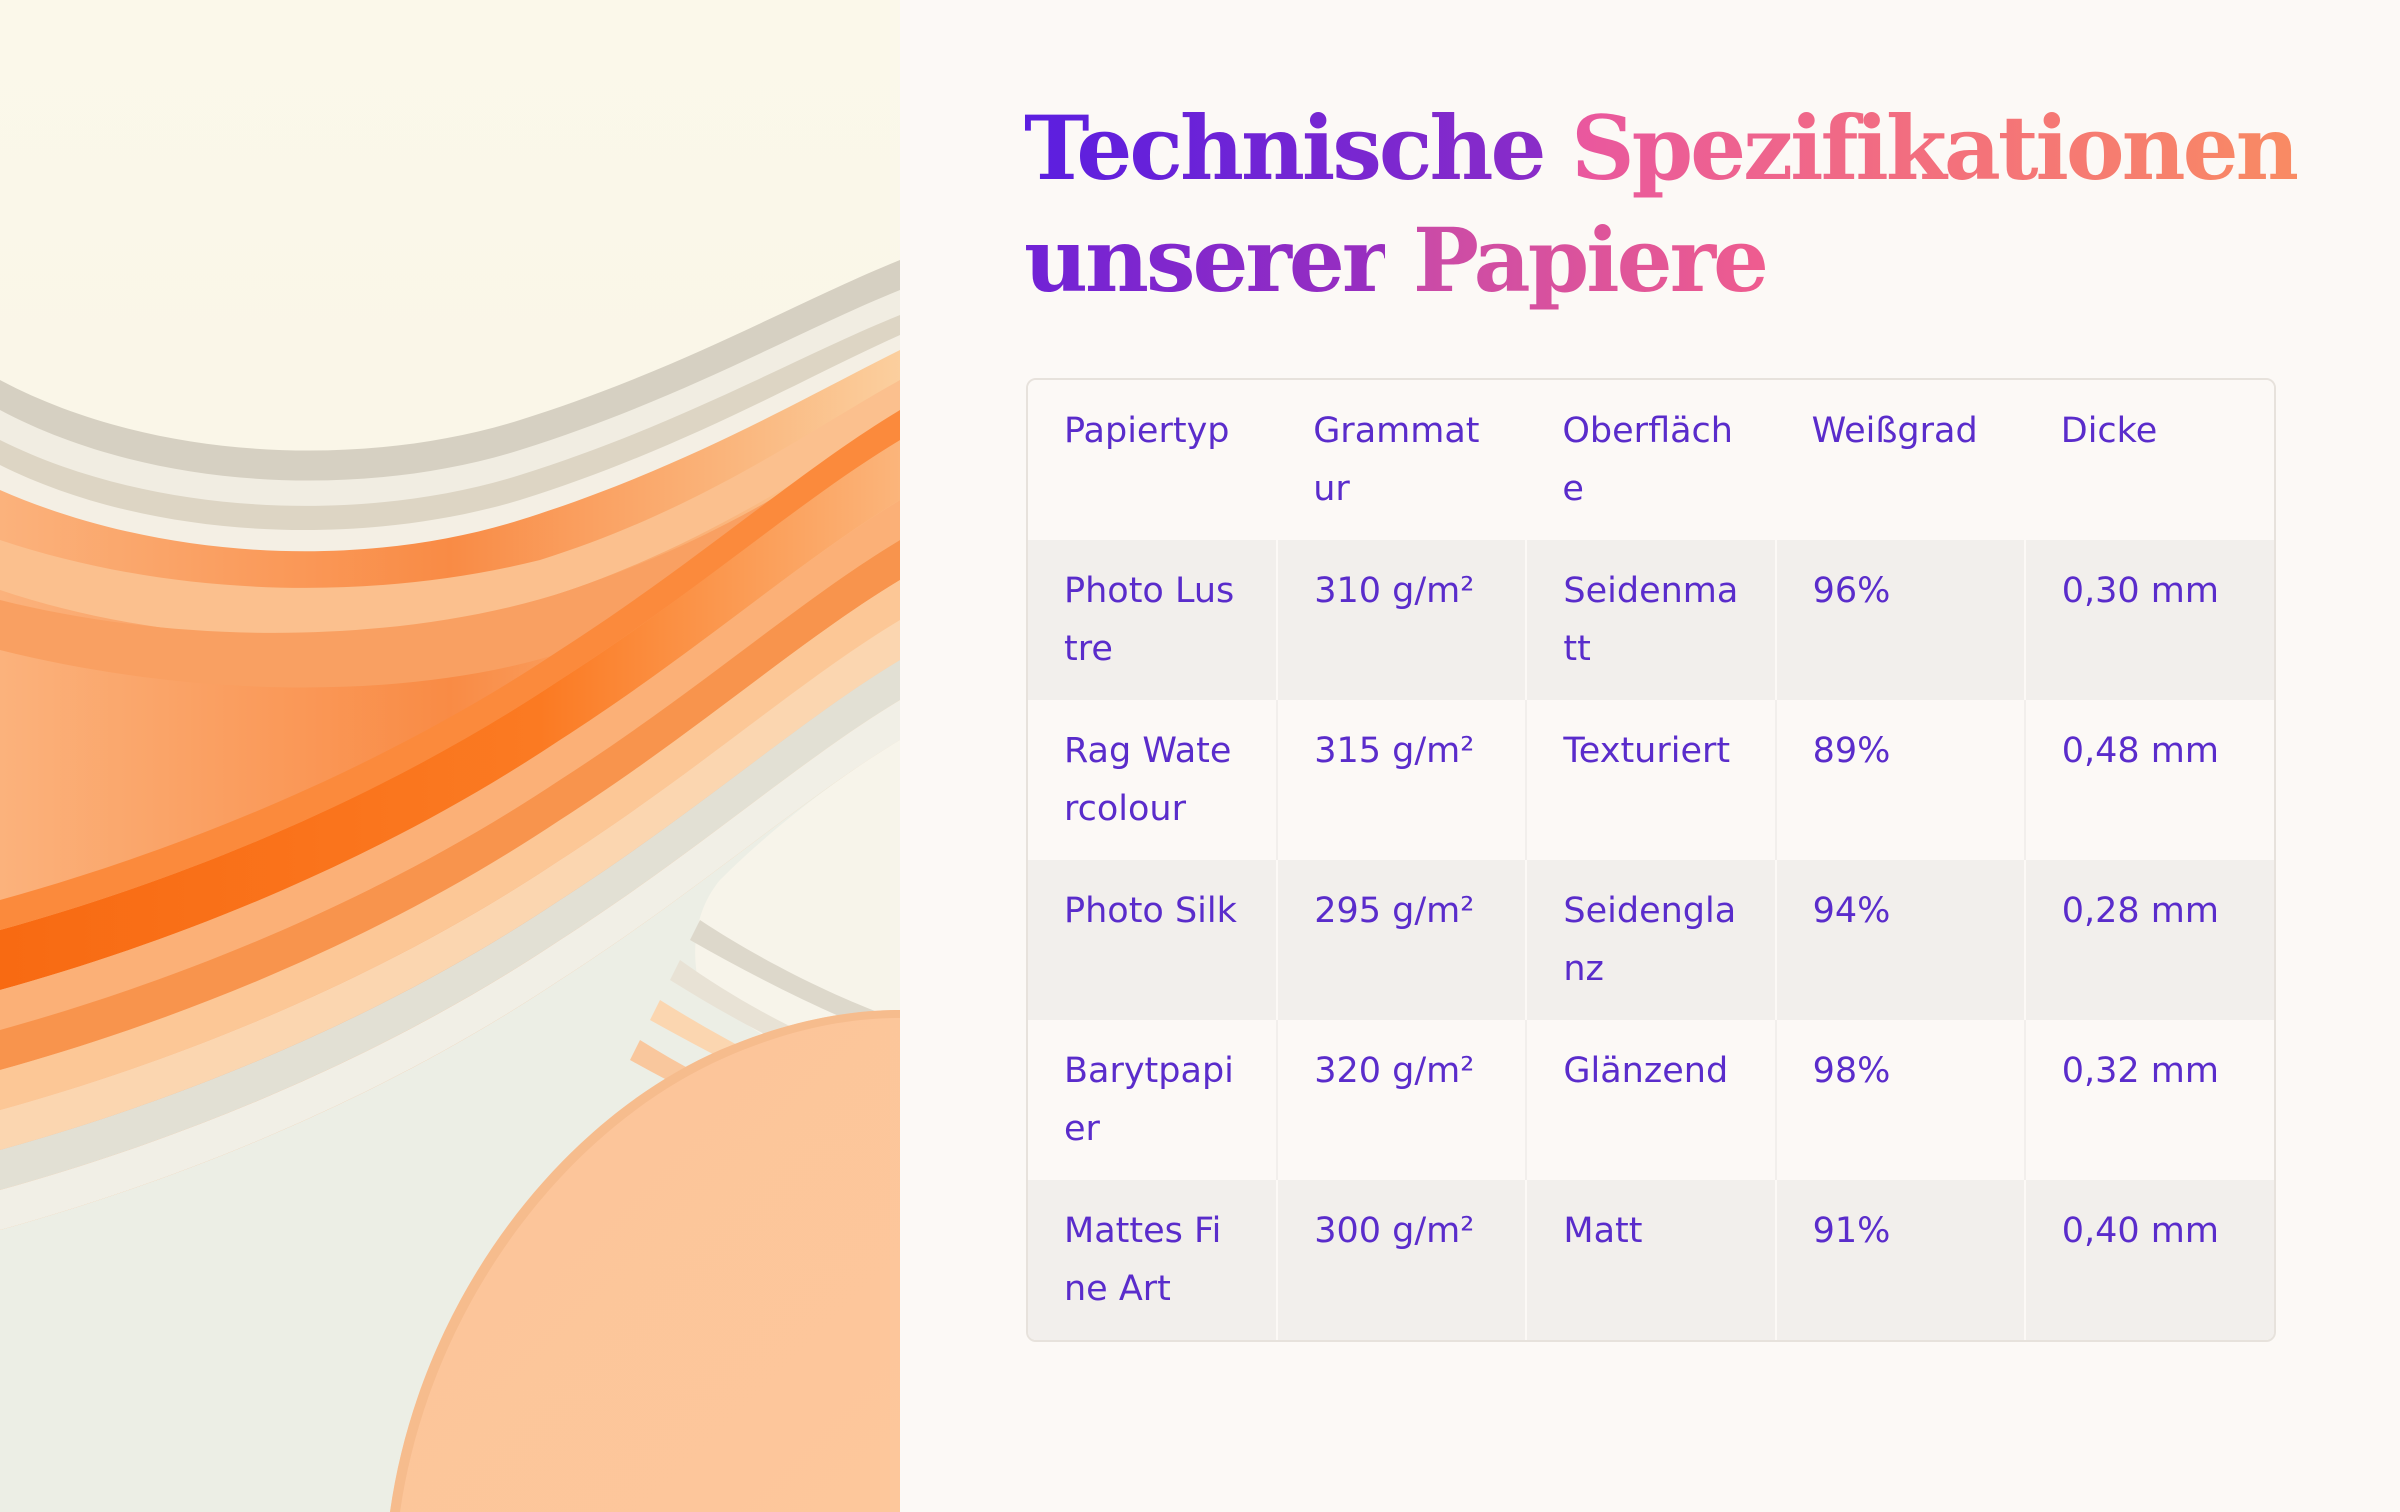 The image size is (2400, 1512). Describe the element at coordinates (2109, 431) in the screenshot. I see `column-header-dicke: Dicke` at that location.